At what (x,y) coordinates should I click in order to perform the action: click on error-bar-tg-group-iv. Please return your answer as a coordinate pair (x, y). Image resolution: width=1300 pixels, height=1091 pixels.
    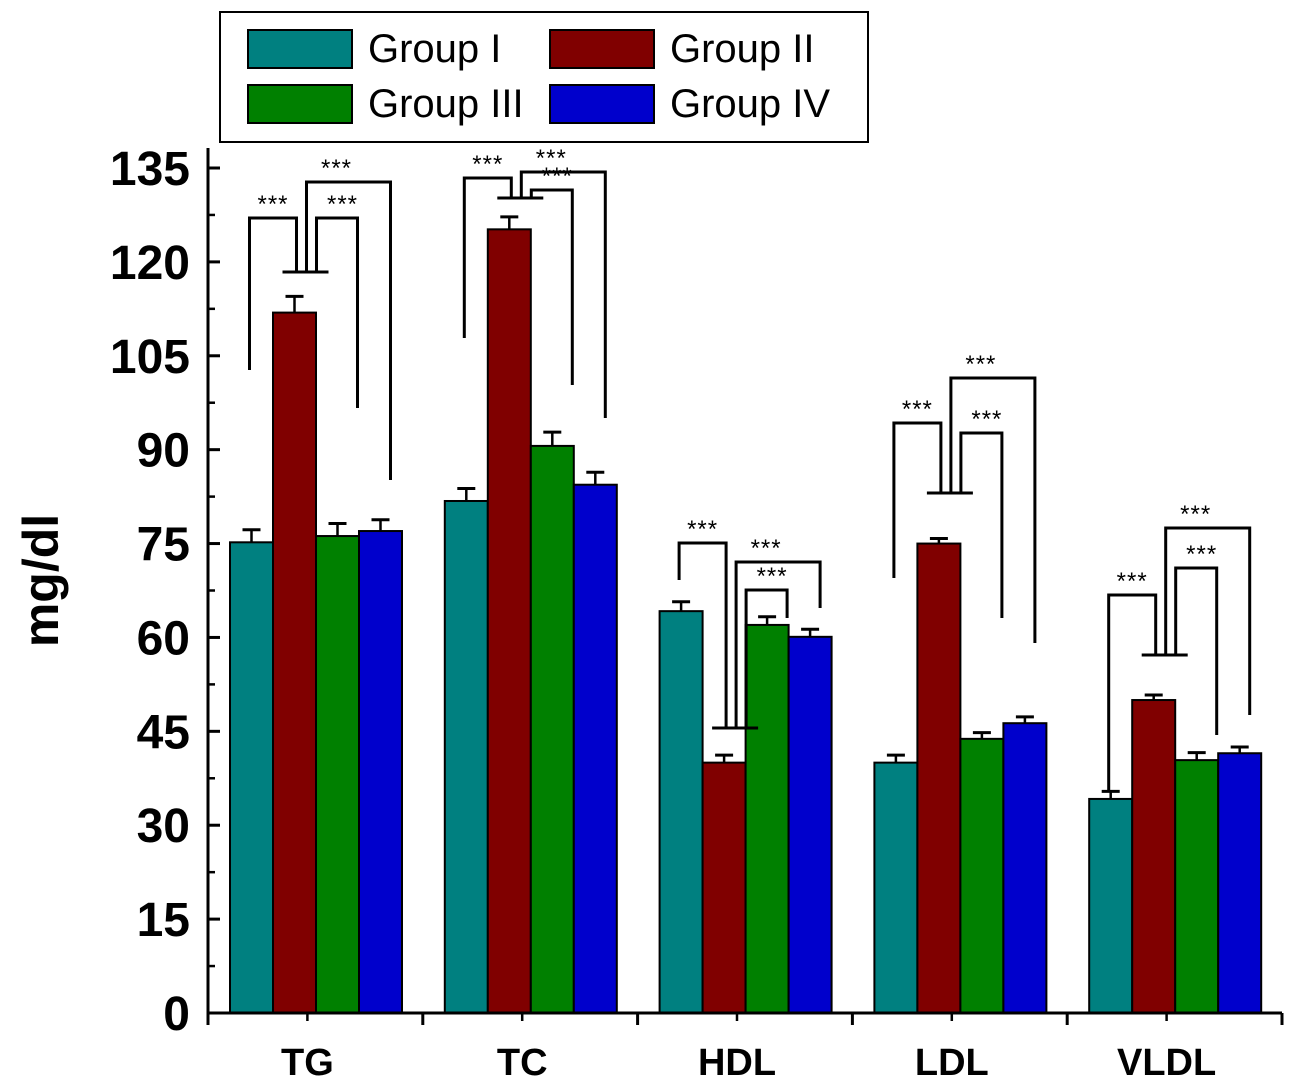
    Looking at the image, I should click on (380, 525).